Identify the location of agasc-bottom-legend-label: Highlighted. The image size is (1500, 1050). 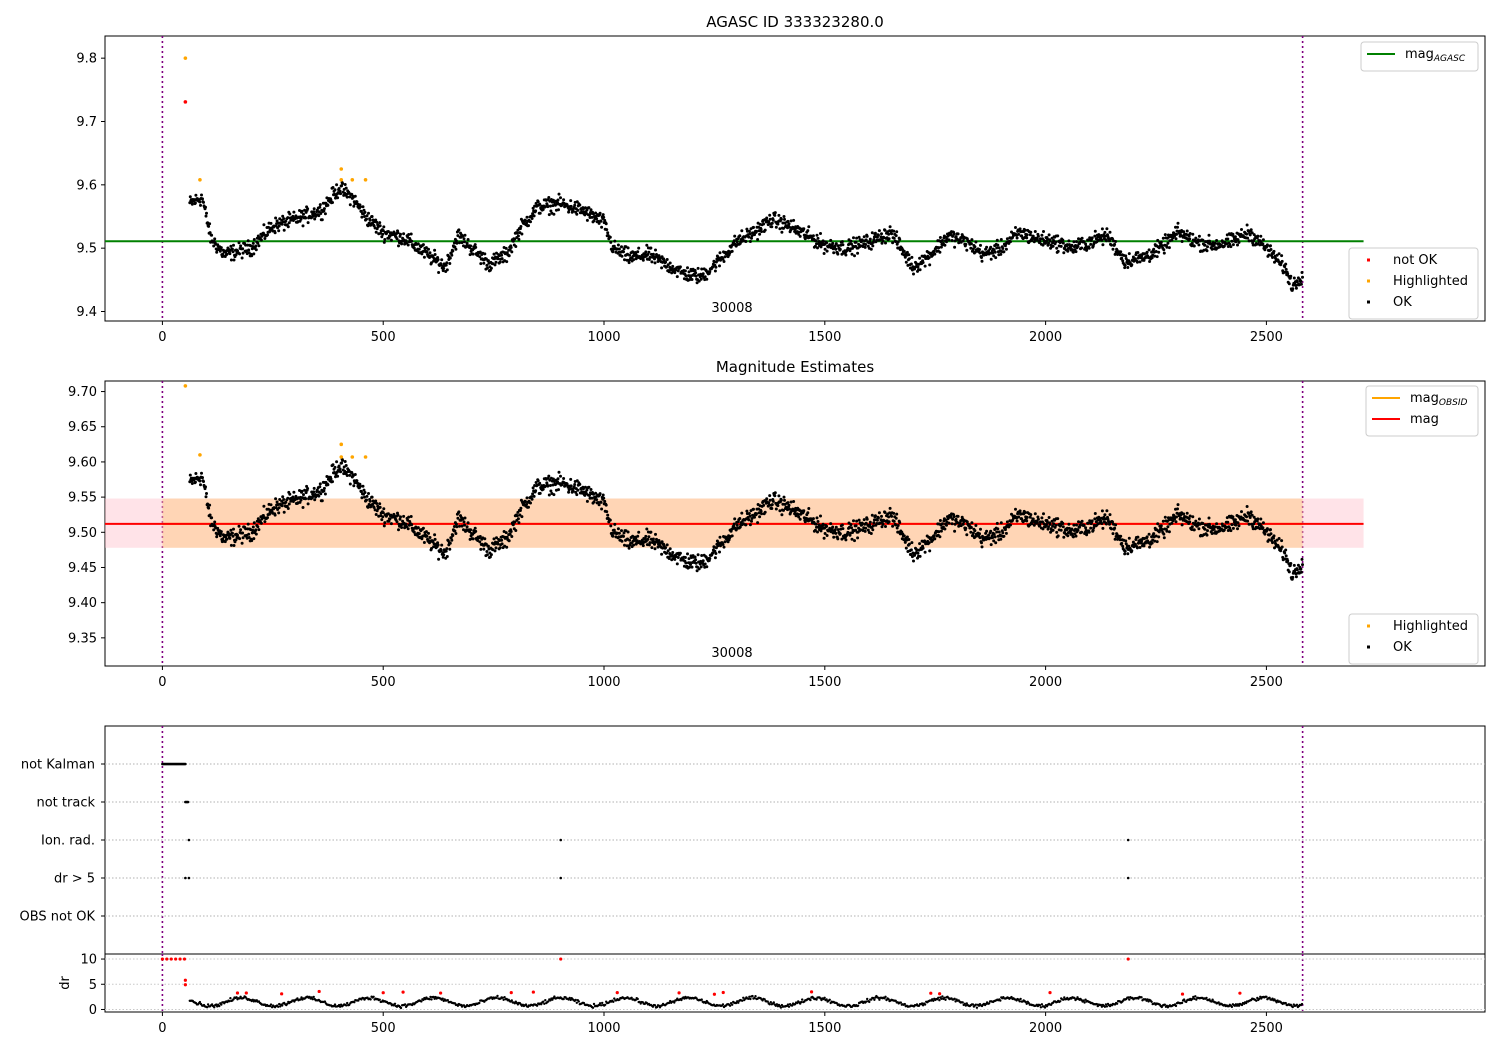
(1430, 281).